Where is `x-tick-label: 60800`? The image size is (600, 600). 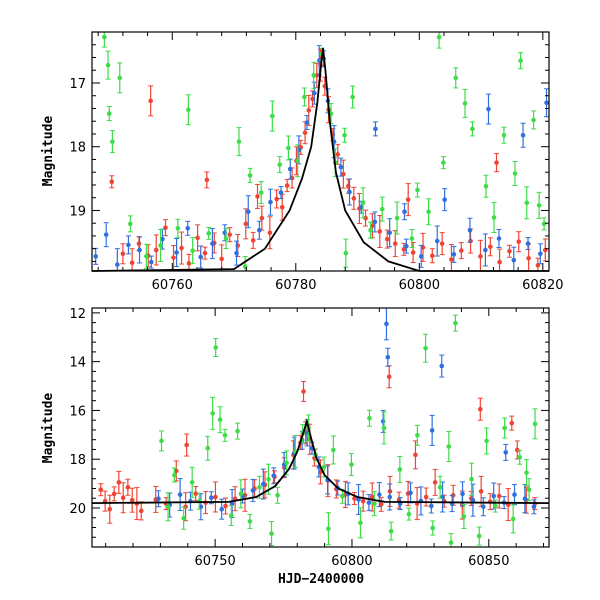
x-tick-label: 60800 is located at coordinates (351, 561).